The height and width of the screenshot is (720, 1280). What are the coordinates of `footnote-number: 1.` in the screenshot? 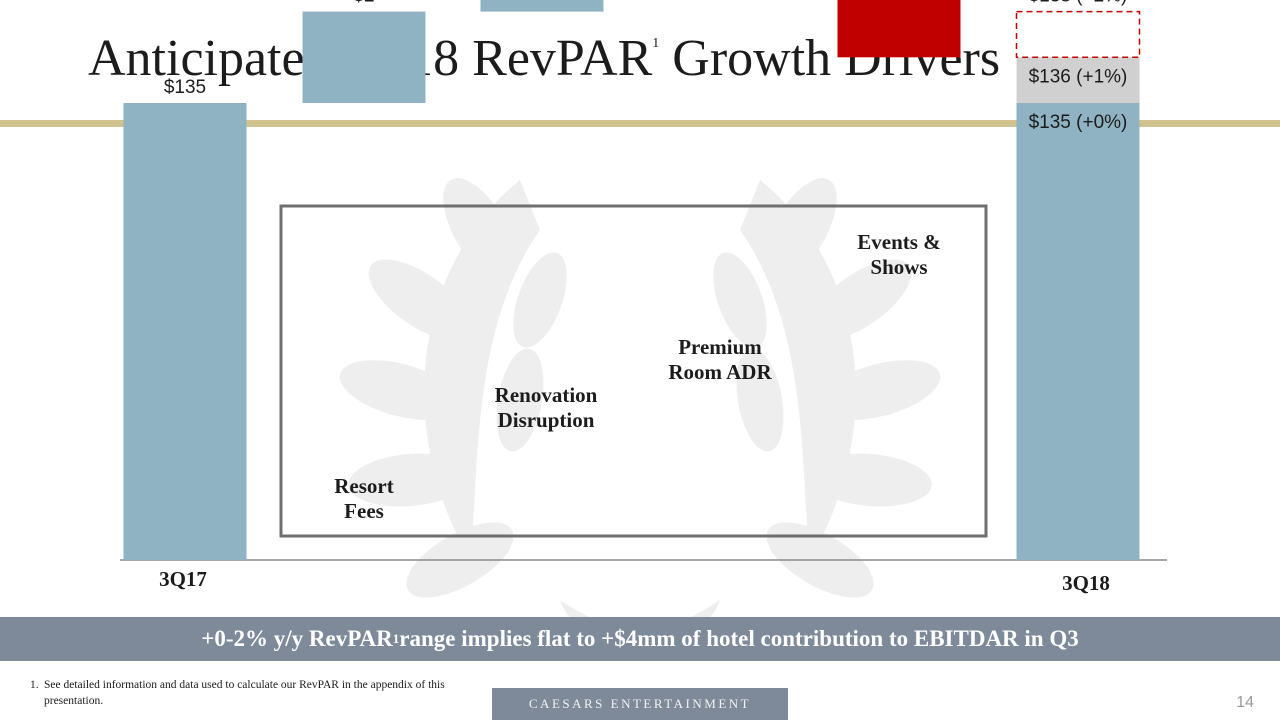 It's located at (34, 685).